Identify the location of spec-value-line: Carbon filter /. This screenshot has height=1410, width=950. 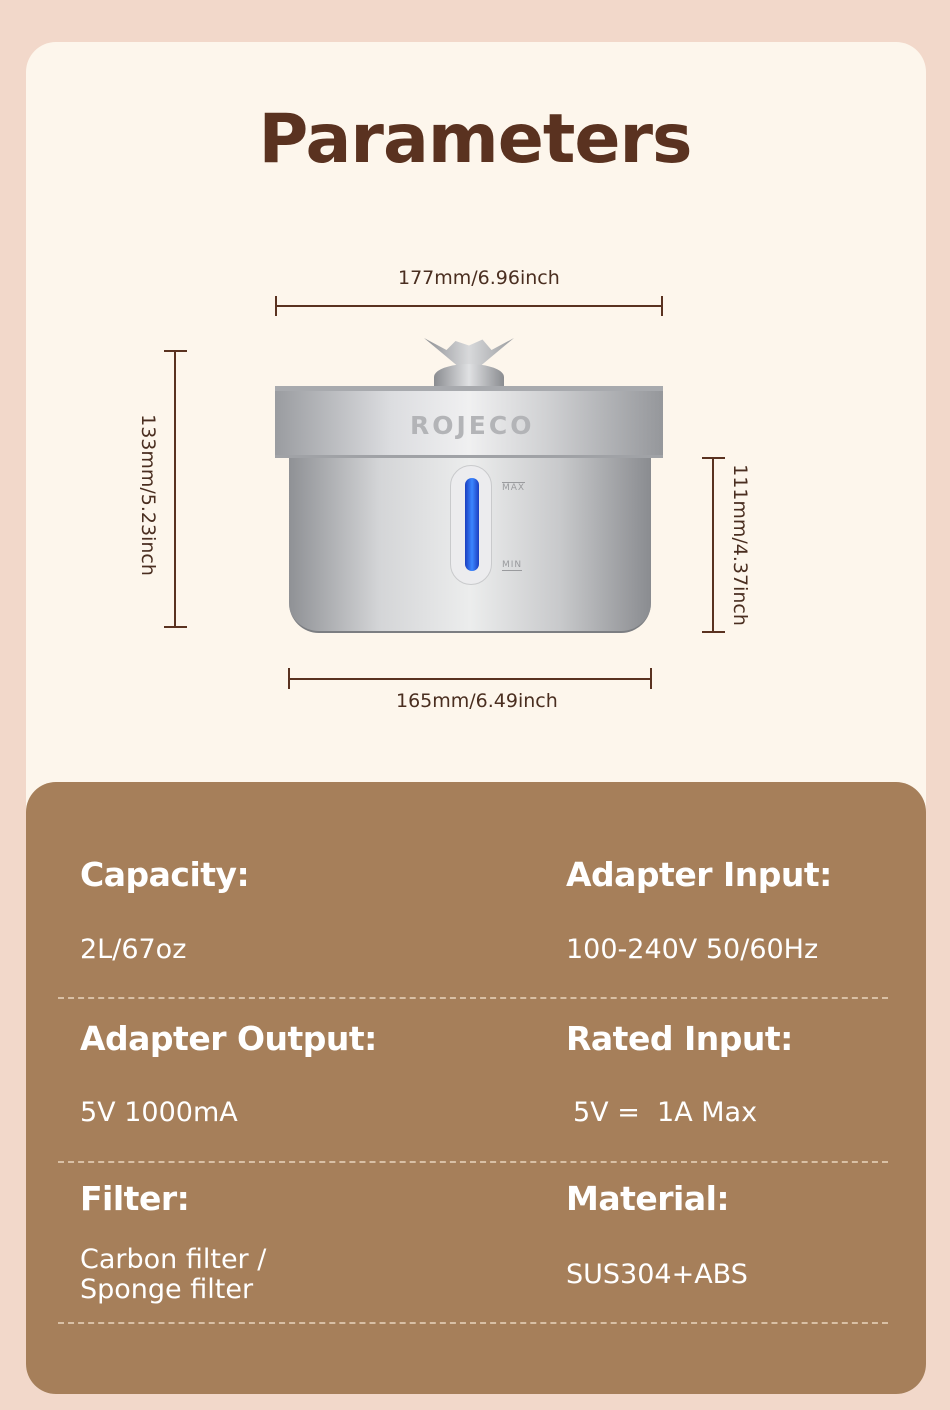
(173, 1259).